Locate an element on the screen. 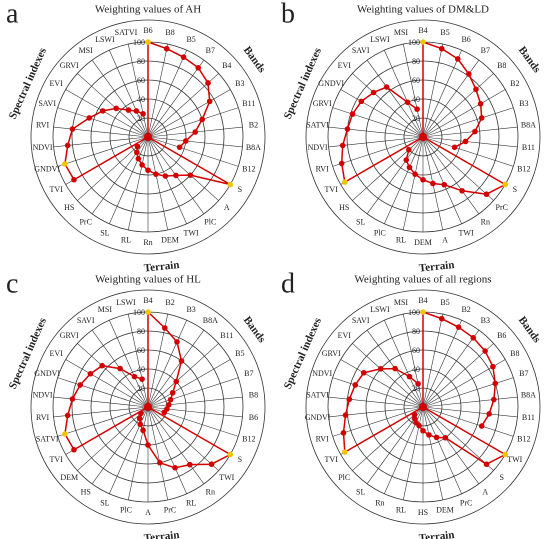 Image resolution: width=550 pixels, height=539 pixels. series-line is located at coordinates (379, 134).